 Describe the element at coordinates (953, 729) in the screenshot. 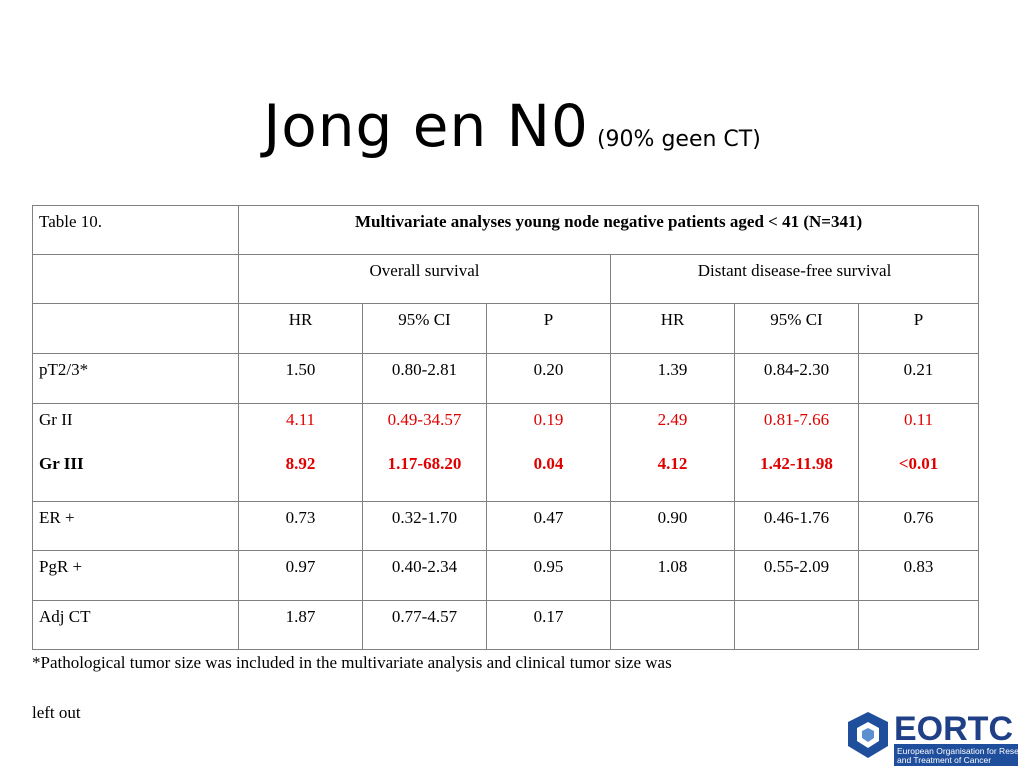

I see `logo-name: EORTC` at that location.